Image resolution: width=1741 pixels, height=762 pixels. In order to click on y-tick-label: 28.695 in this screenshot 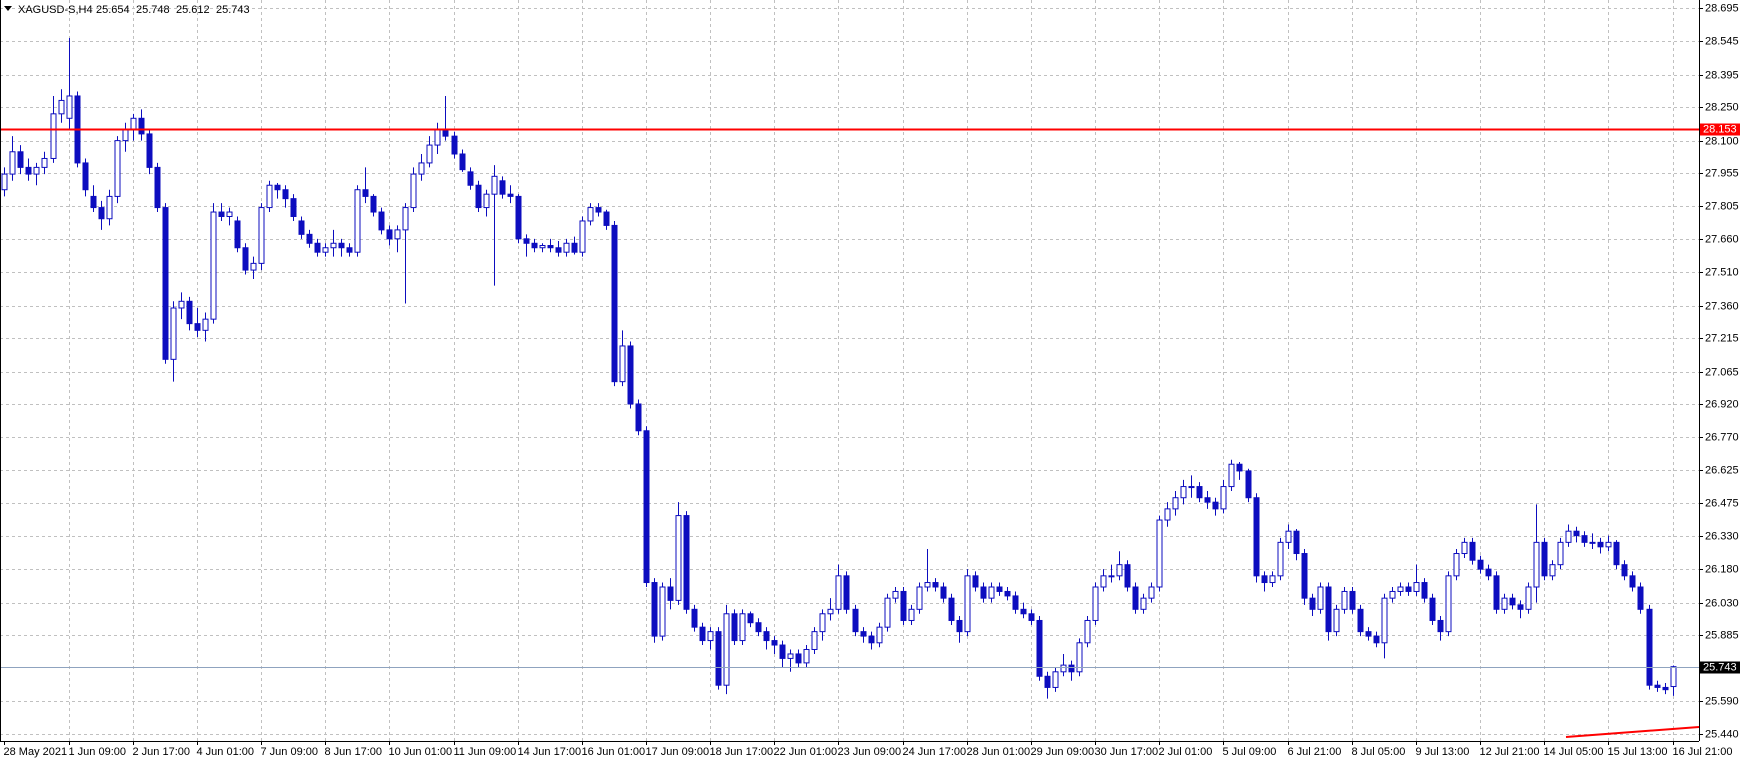, I will do `click(1722, 8)`.